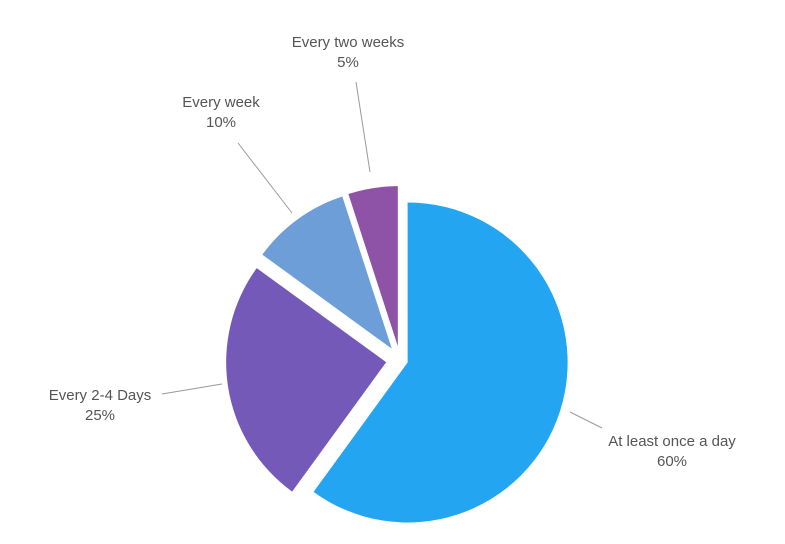 This screenshot has width=785, height=544. I want to click on slice-label-every-two-weeks: Every two weeks, so click(348, 42).